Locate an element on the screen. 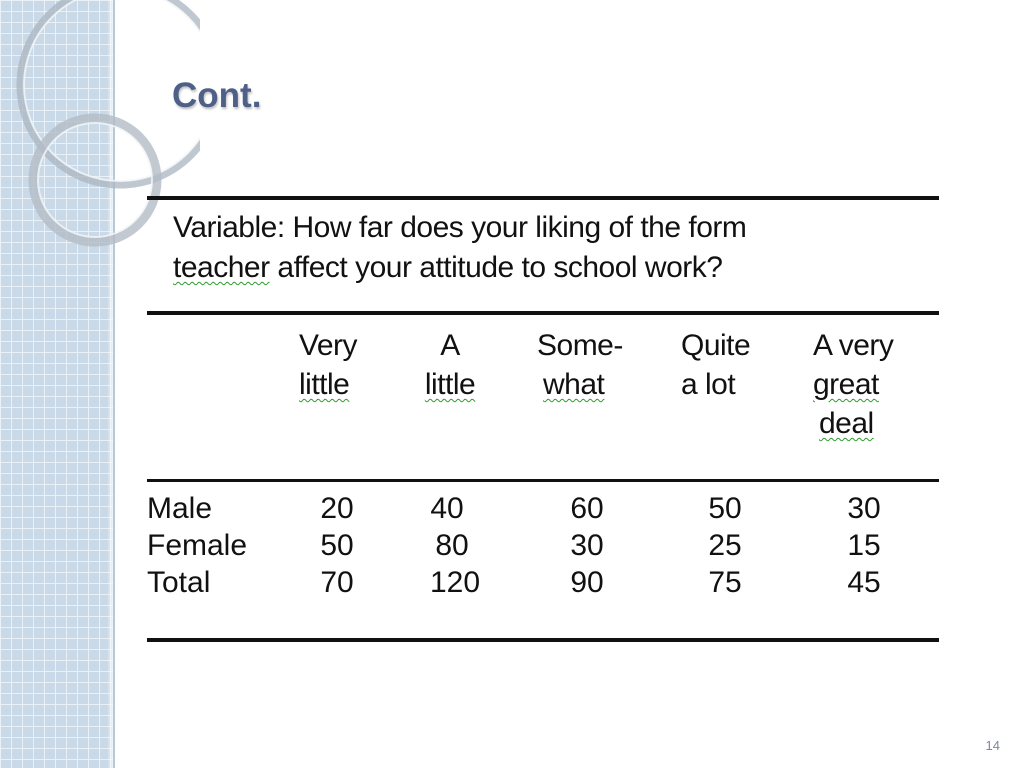  table-rule-top is located at coordinates (543, 198).